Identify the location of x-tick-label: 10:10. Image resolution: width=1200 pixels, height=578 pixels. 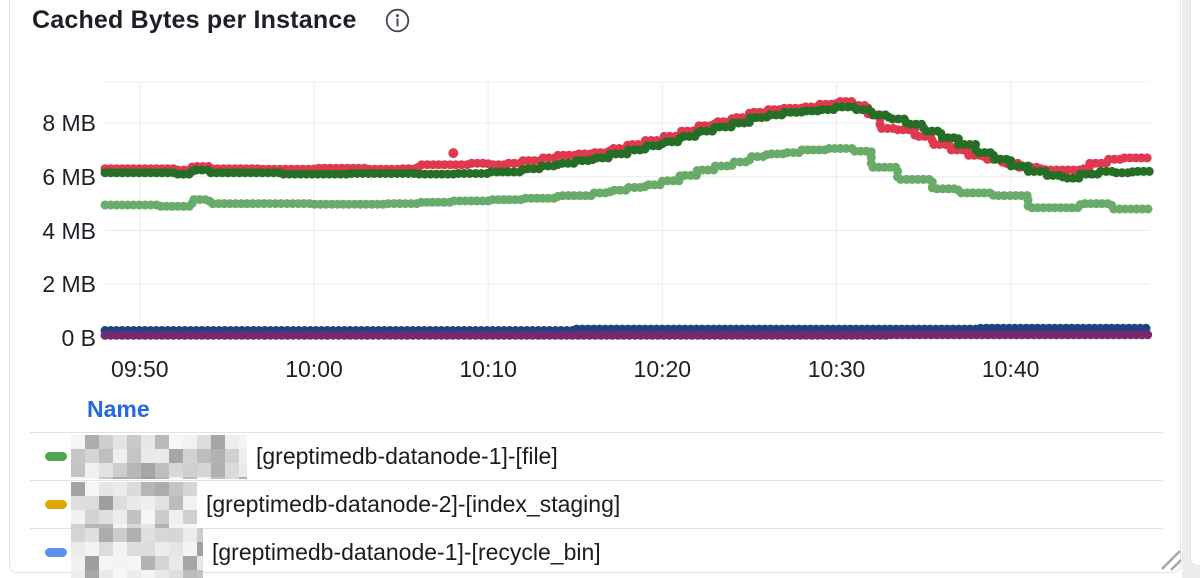
(488, 369).